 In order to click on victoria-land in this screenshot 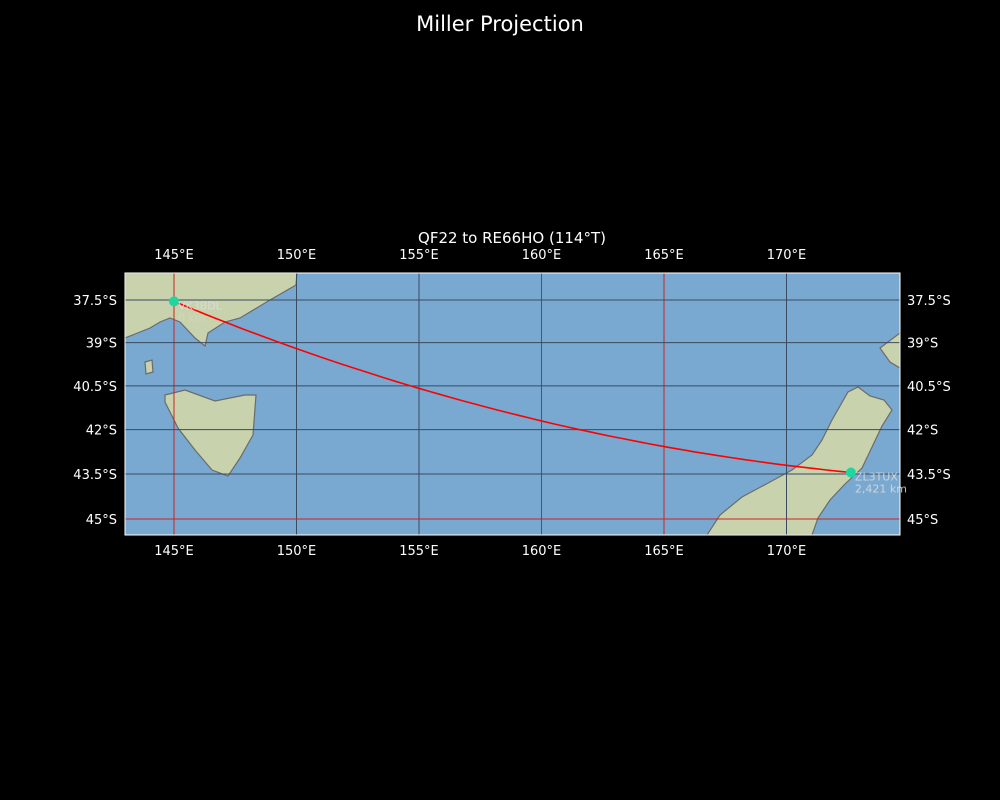, I will do `click(211, 310)`.